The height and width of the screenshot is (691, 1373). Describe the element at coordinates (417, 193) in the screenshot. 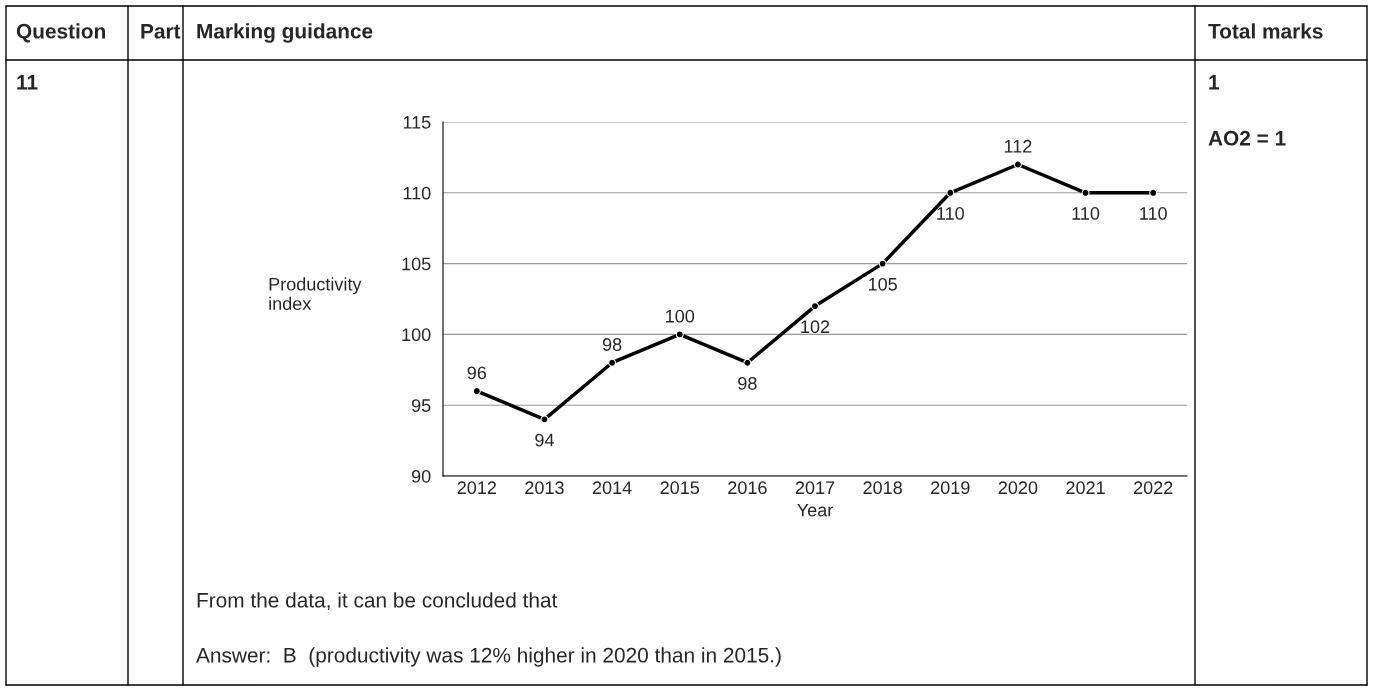

I see `y-tick-label: 110` at that location.